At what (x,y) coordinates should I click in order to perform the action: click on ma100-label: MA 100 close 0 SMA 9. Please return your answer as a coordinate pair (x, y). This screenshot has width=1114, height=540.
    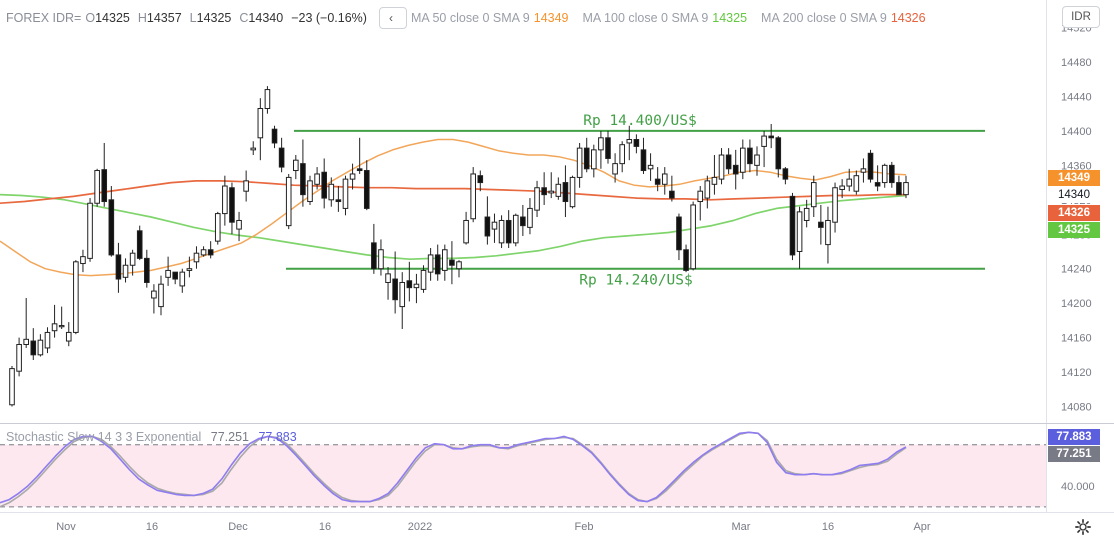
    Looking at the image, I should click on (645, 18).